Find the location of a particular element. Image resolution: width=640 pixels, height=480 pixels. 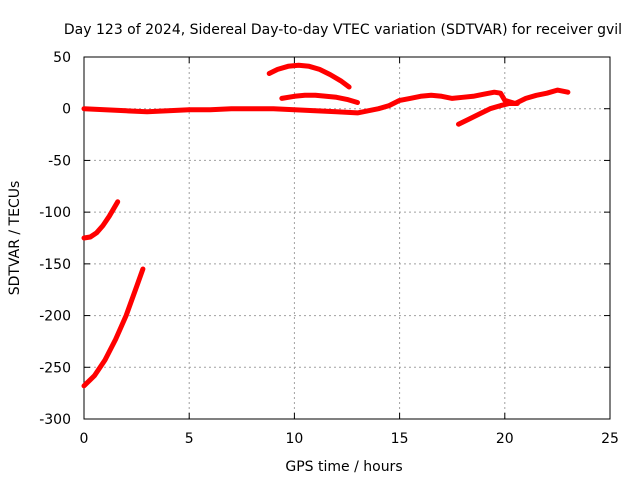

y-tick-label: -100 is located at coordinates (55, 213).